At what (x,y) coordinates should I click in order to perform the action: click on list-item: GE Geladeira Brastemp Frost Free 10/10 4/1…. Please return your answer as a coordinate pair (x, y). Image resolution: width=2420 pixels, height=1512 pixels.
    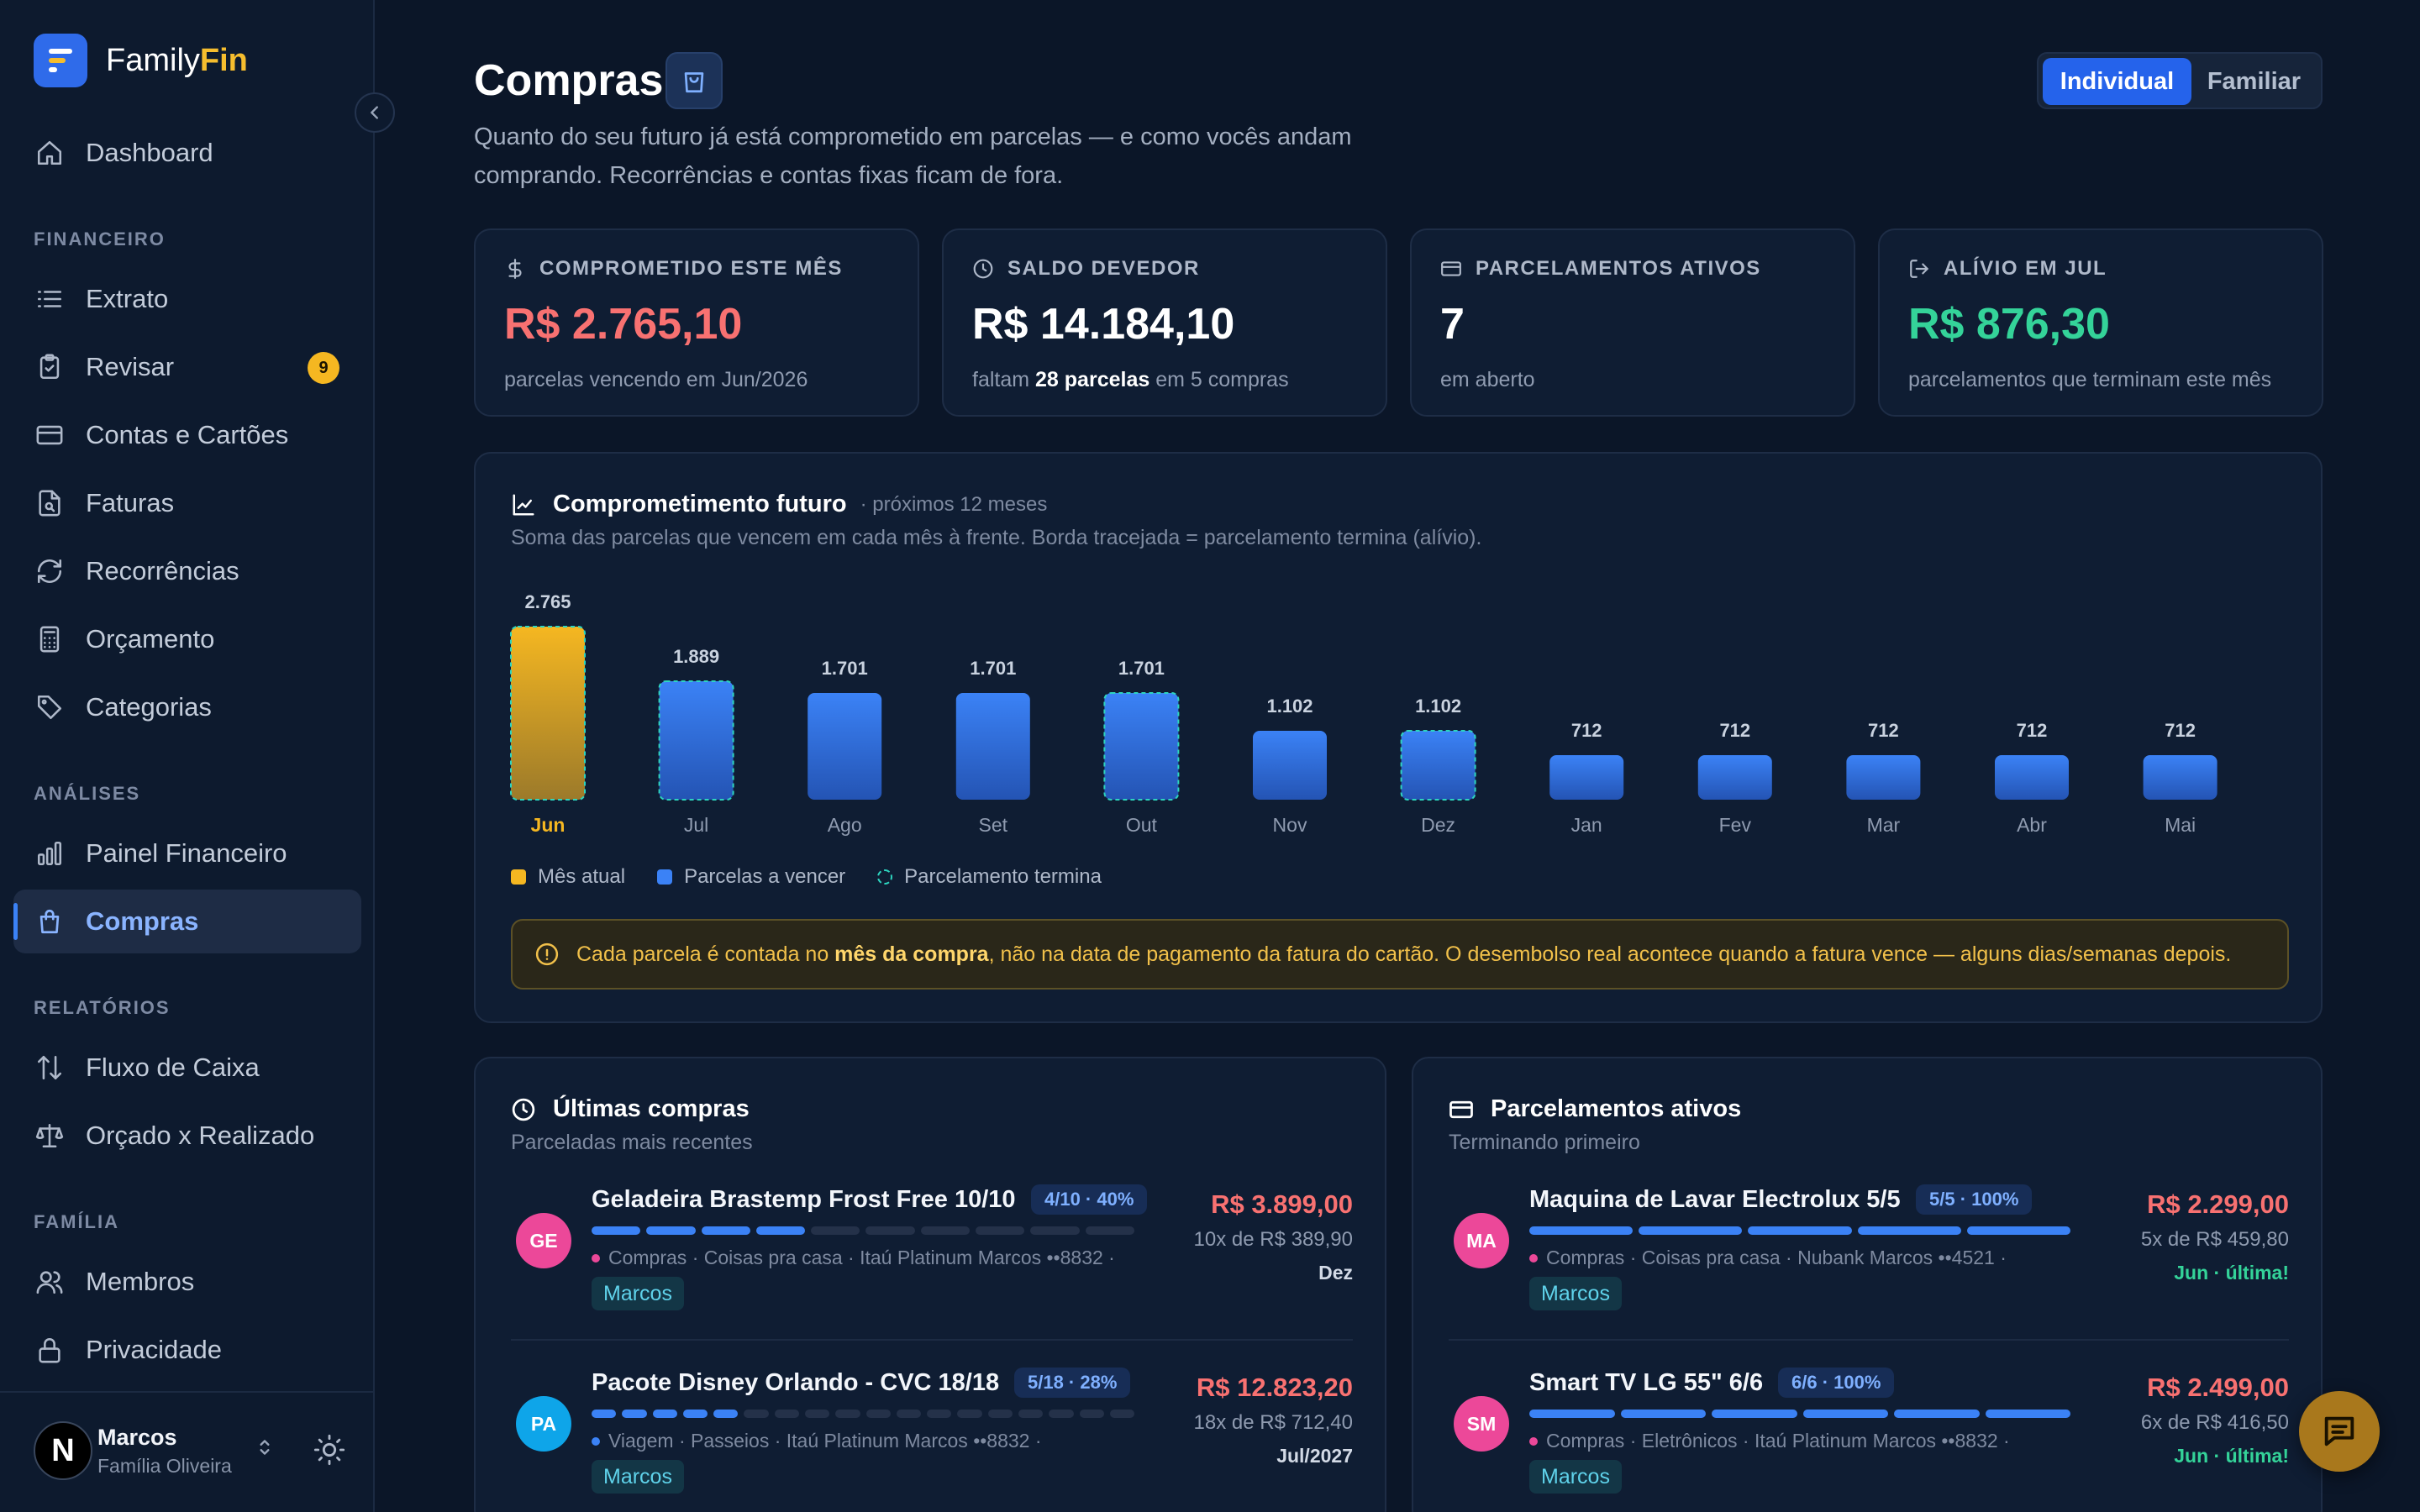
    Looking at the image, I should click on (932, 1257).